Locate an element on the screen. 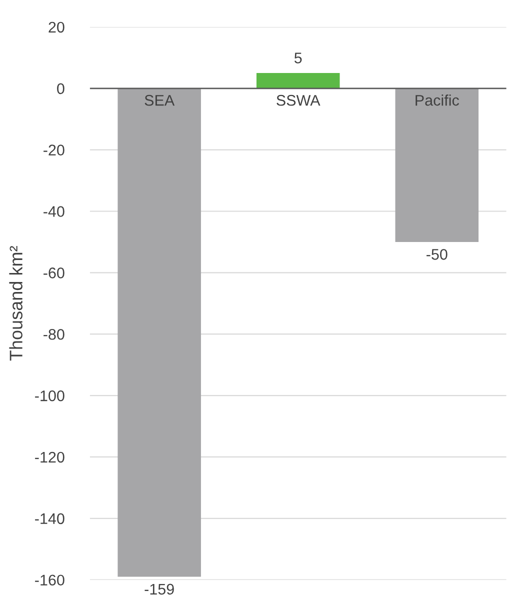 Image resolution: width=514 pixels, height=599 pixels. data-label: -50 is located at coordinates (437, 254).